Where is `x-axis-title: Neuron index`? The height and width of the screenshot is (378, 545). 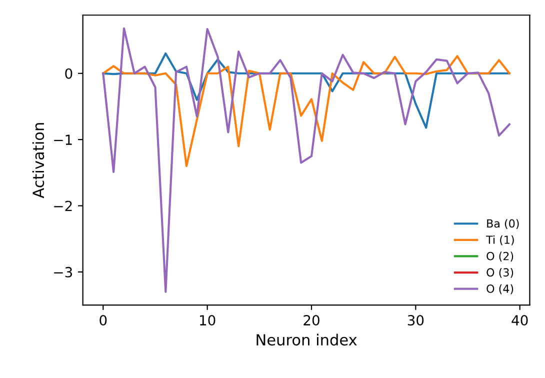 x-axis-title: Neuron index is located at coordinates (306, 340).